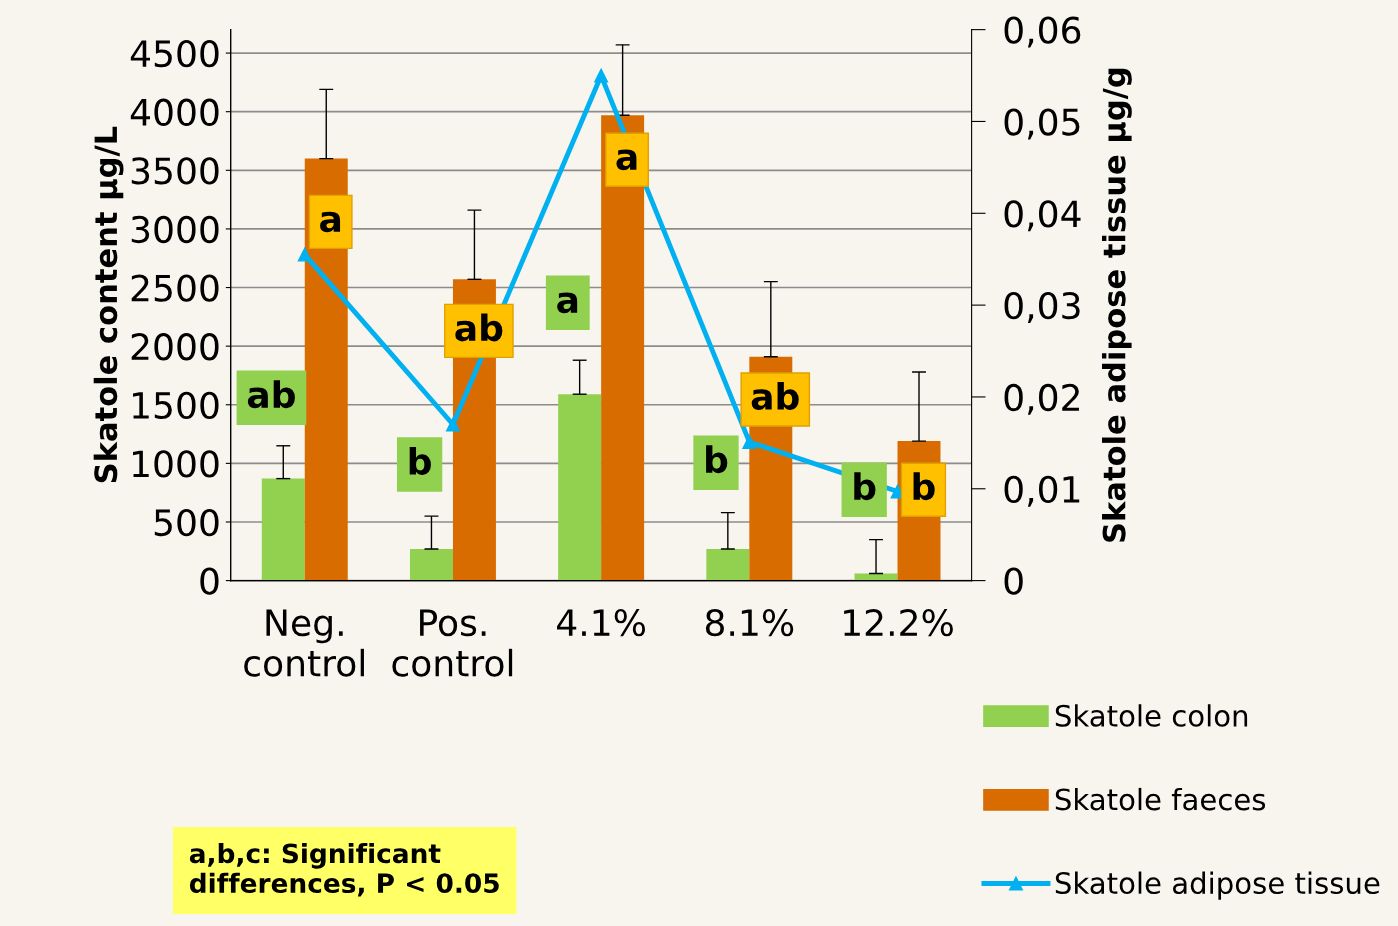 This screenshot has width=1398, height=926. What do you see at coordinates (174, 54) in the screenshot?
I see `y-tick-label: 4500` at bounding box center [174, 54].